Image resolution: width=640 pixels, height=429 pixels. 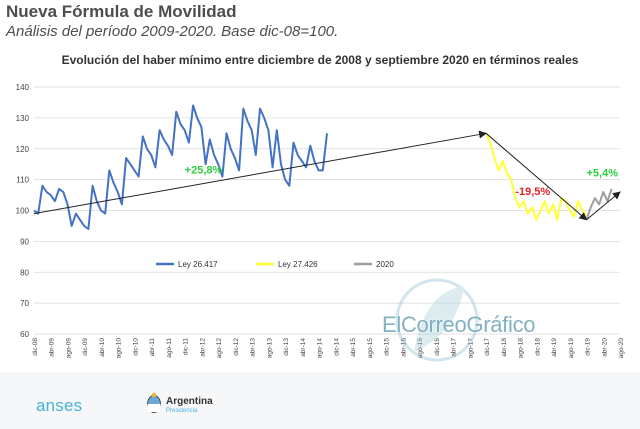 I want to click on x-tick-label: ago-20, so click(x=621, y=348).